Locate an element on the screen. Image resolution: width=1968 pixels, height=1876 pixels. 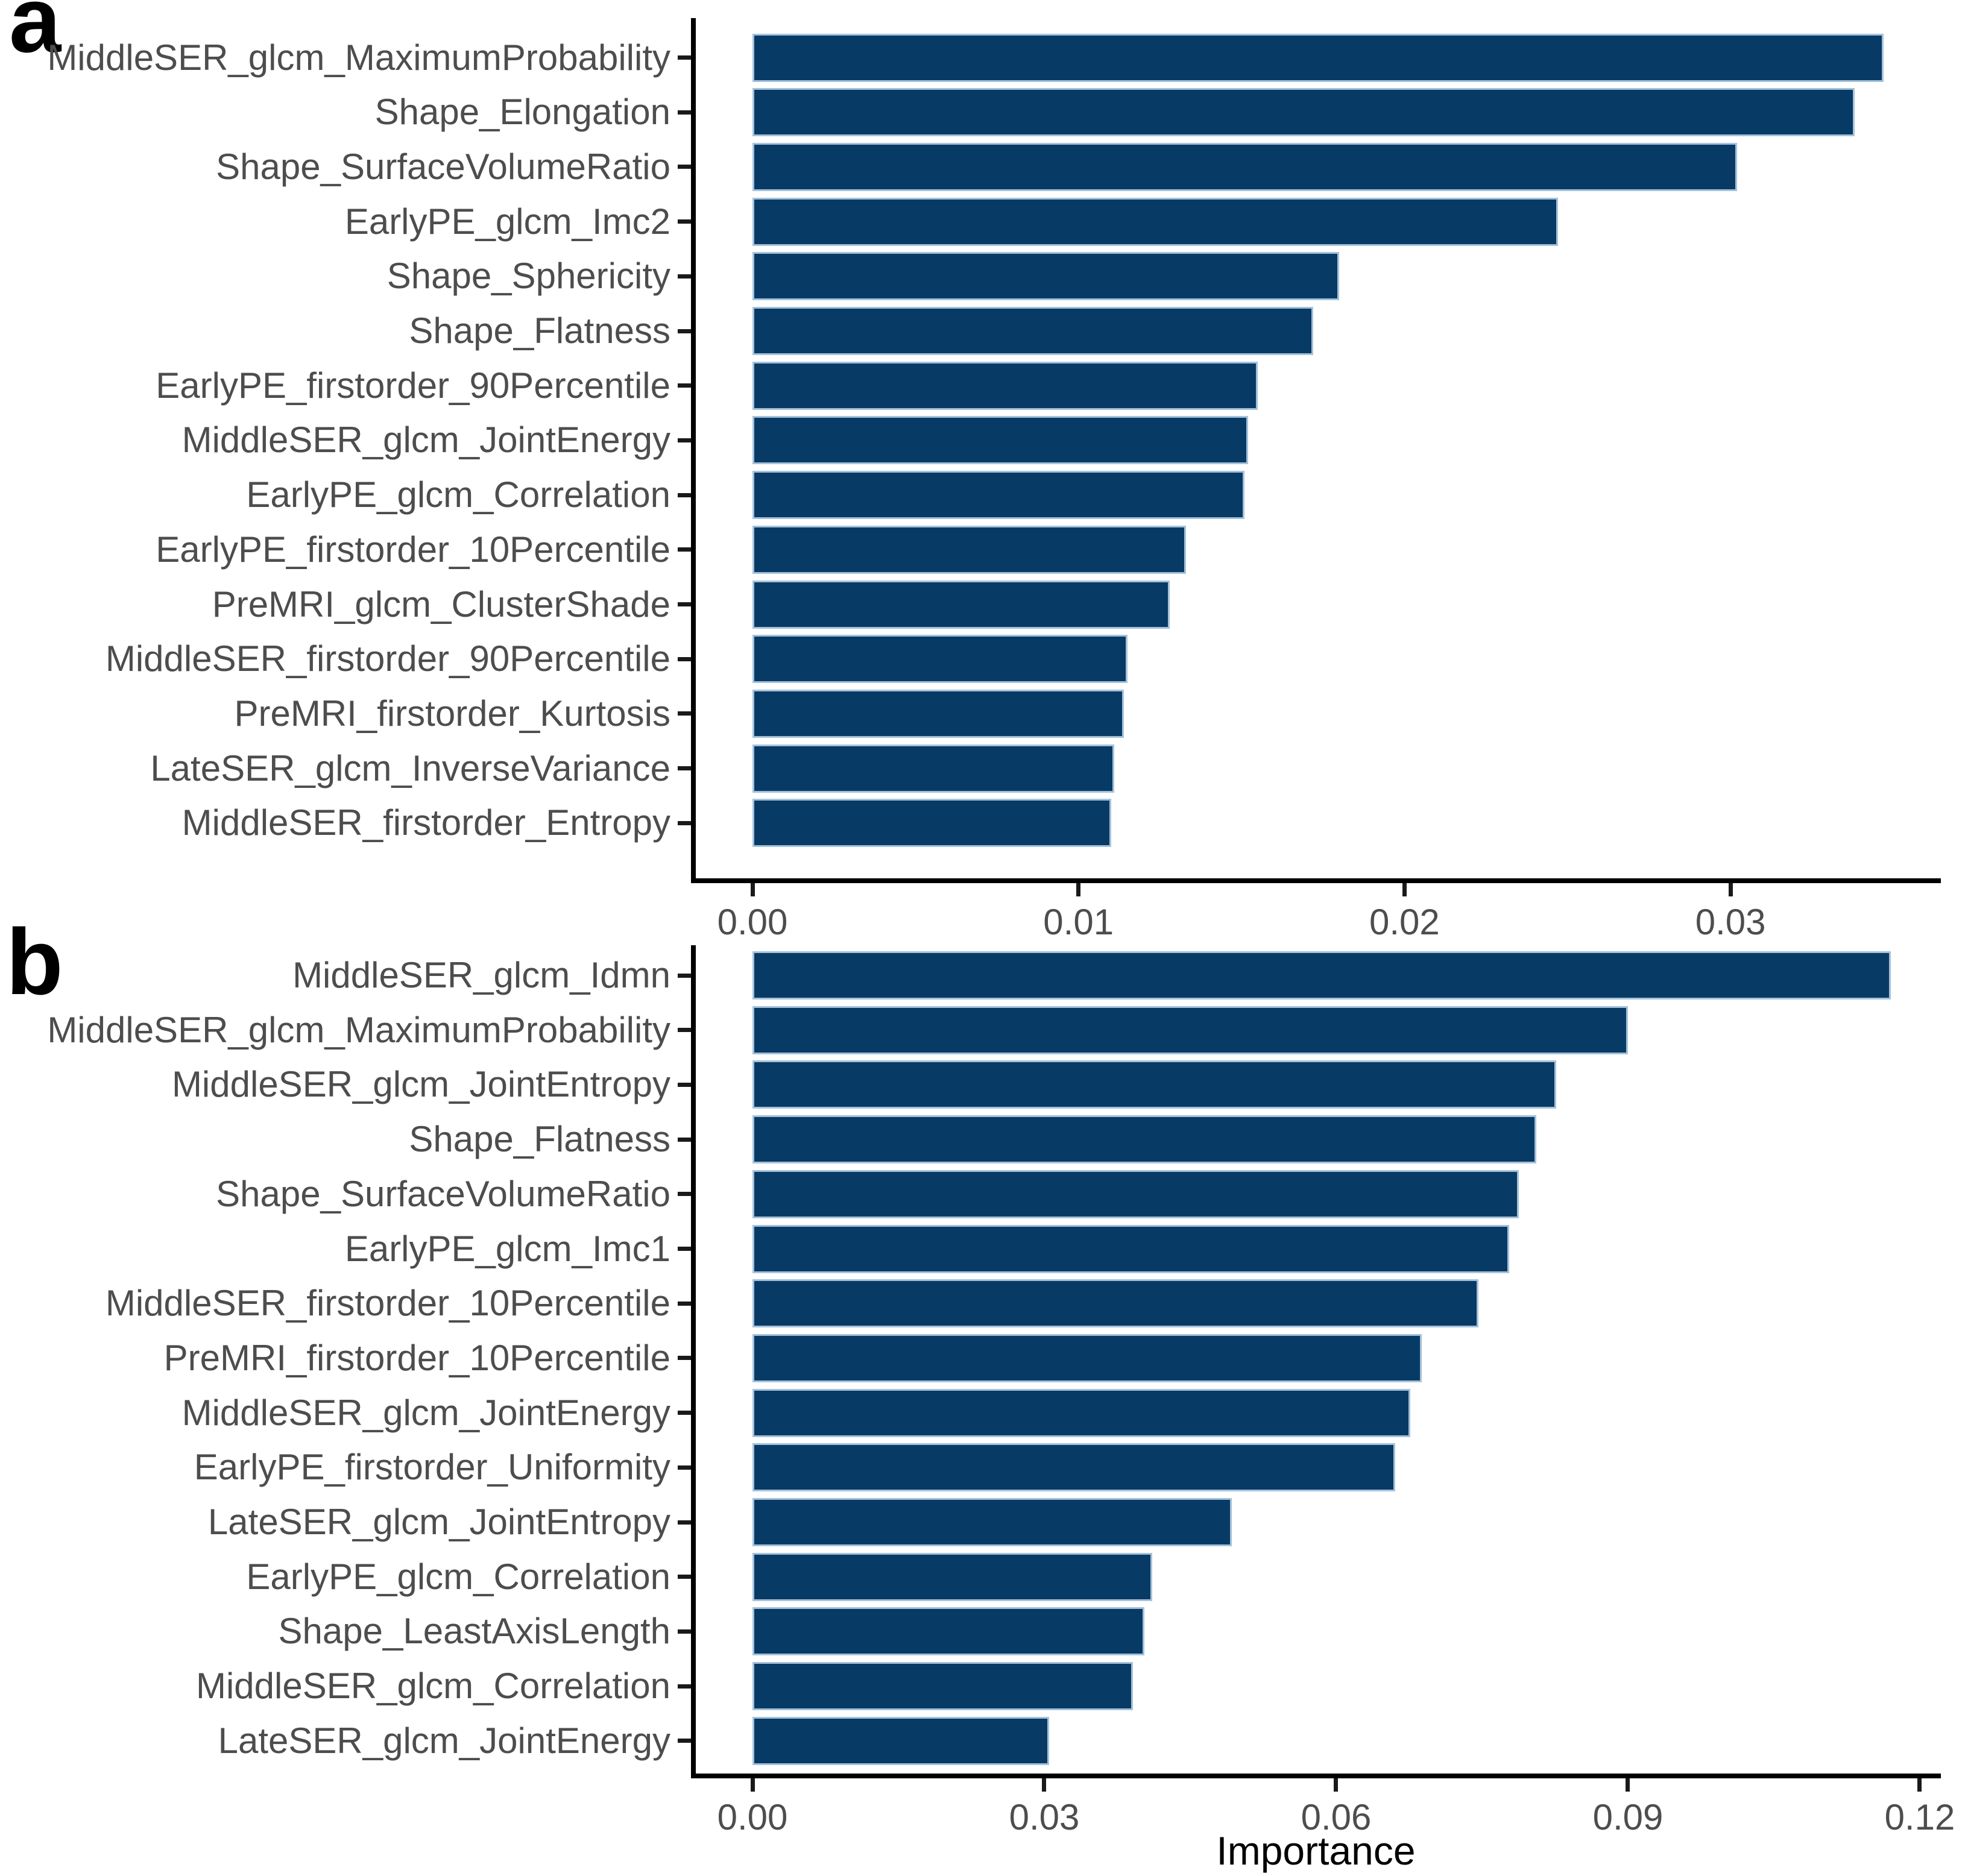
y-axis-label: MiddleSER_firstorder_Entropy is located at coordinates (425, 823).